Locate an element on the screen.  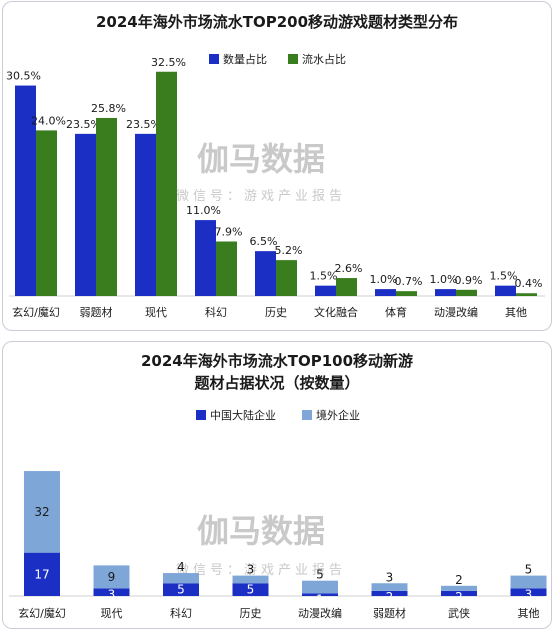
data-label-1-3: 23.5% is located at coordinates (143, 124).